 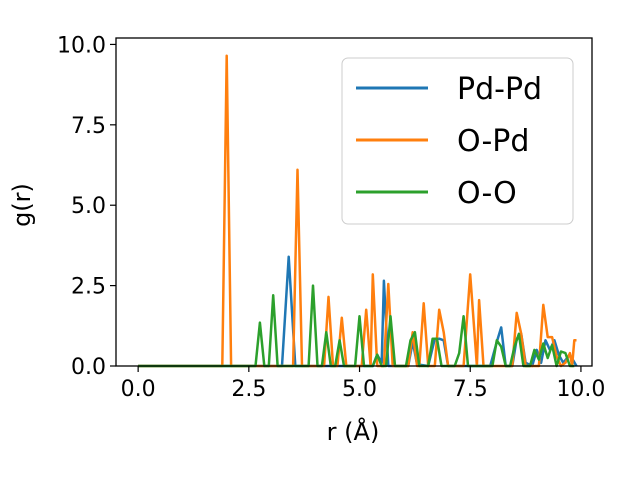 I want to click on y-axis-label: g(r), so click(x=22, y=205).